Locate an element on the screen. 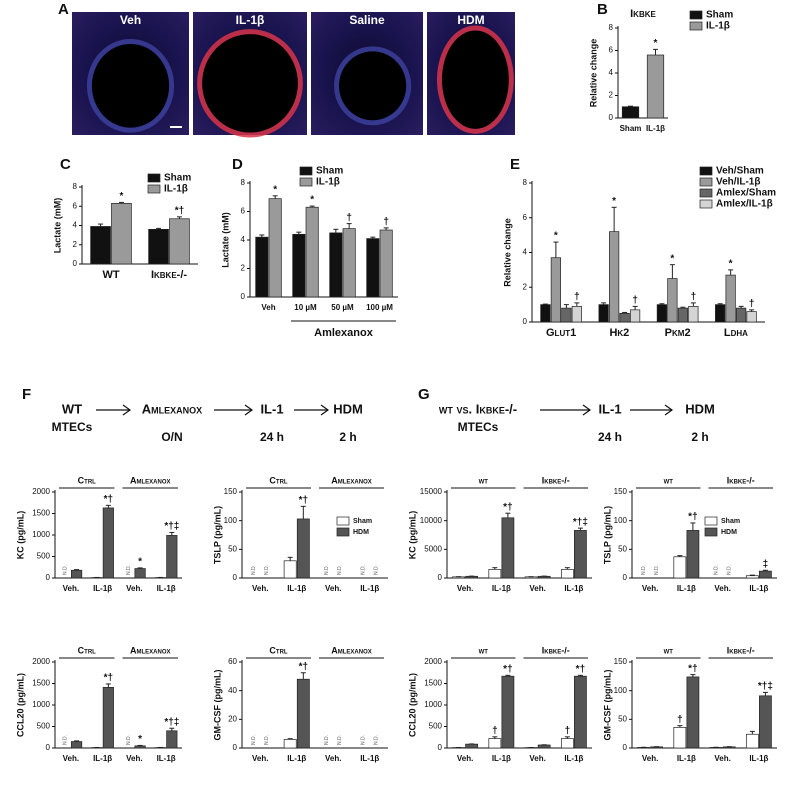 This screenshot has height=811, width=800. y-tick-label: 100 is located at coordinates (621, 520).